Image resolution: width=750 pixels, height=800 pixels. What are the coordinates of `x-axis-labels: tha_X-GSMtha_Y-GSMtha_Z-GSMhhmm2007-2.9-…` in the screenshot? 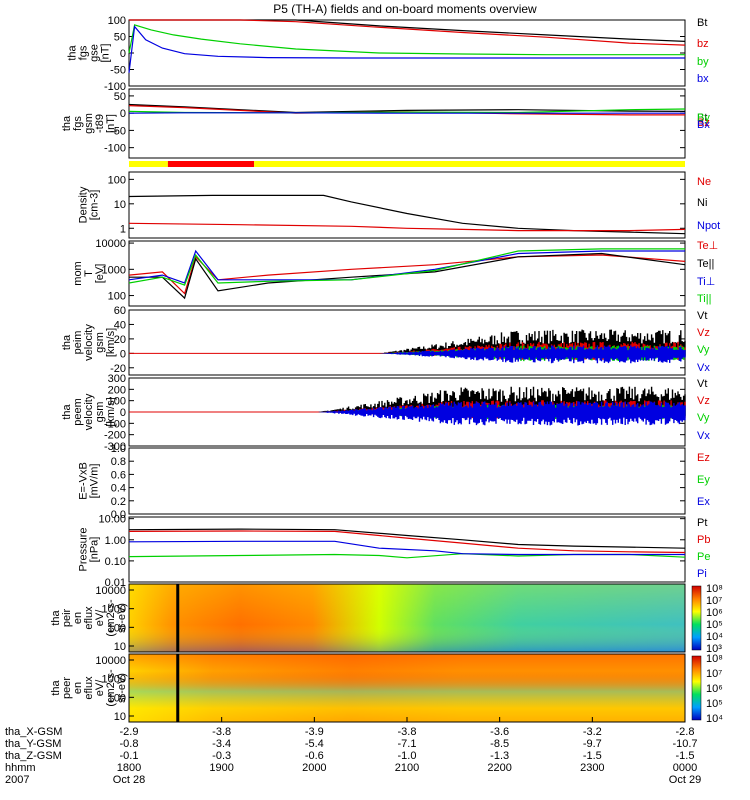 It's located at (353, 751).